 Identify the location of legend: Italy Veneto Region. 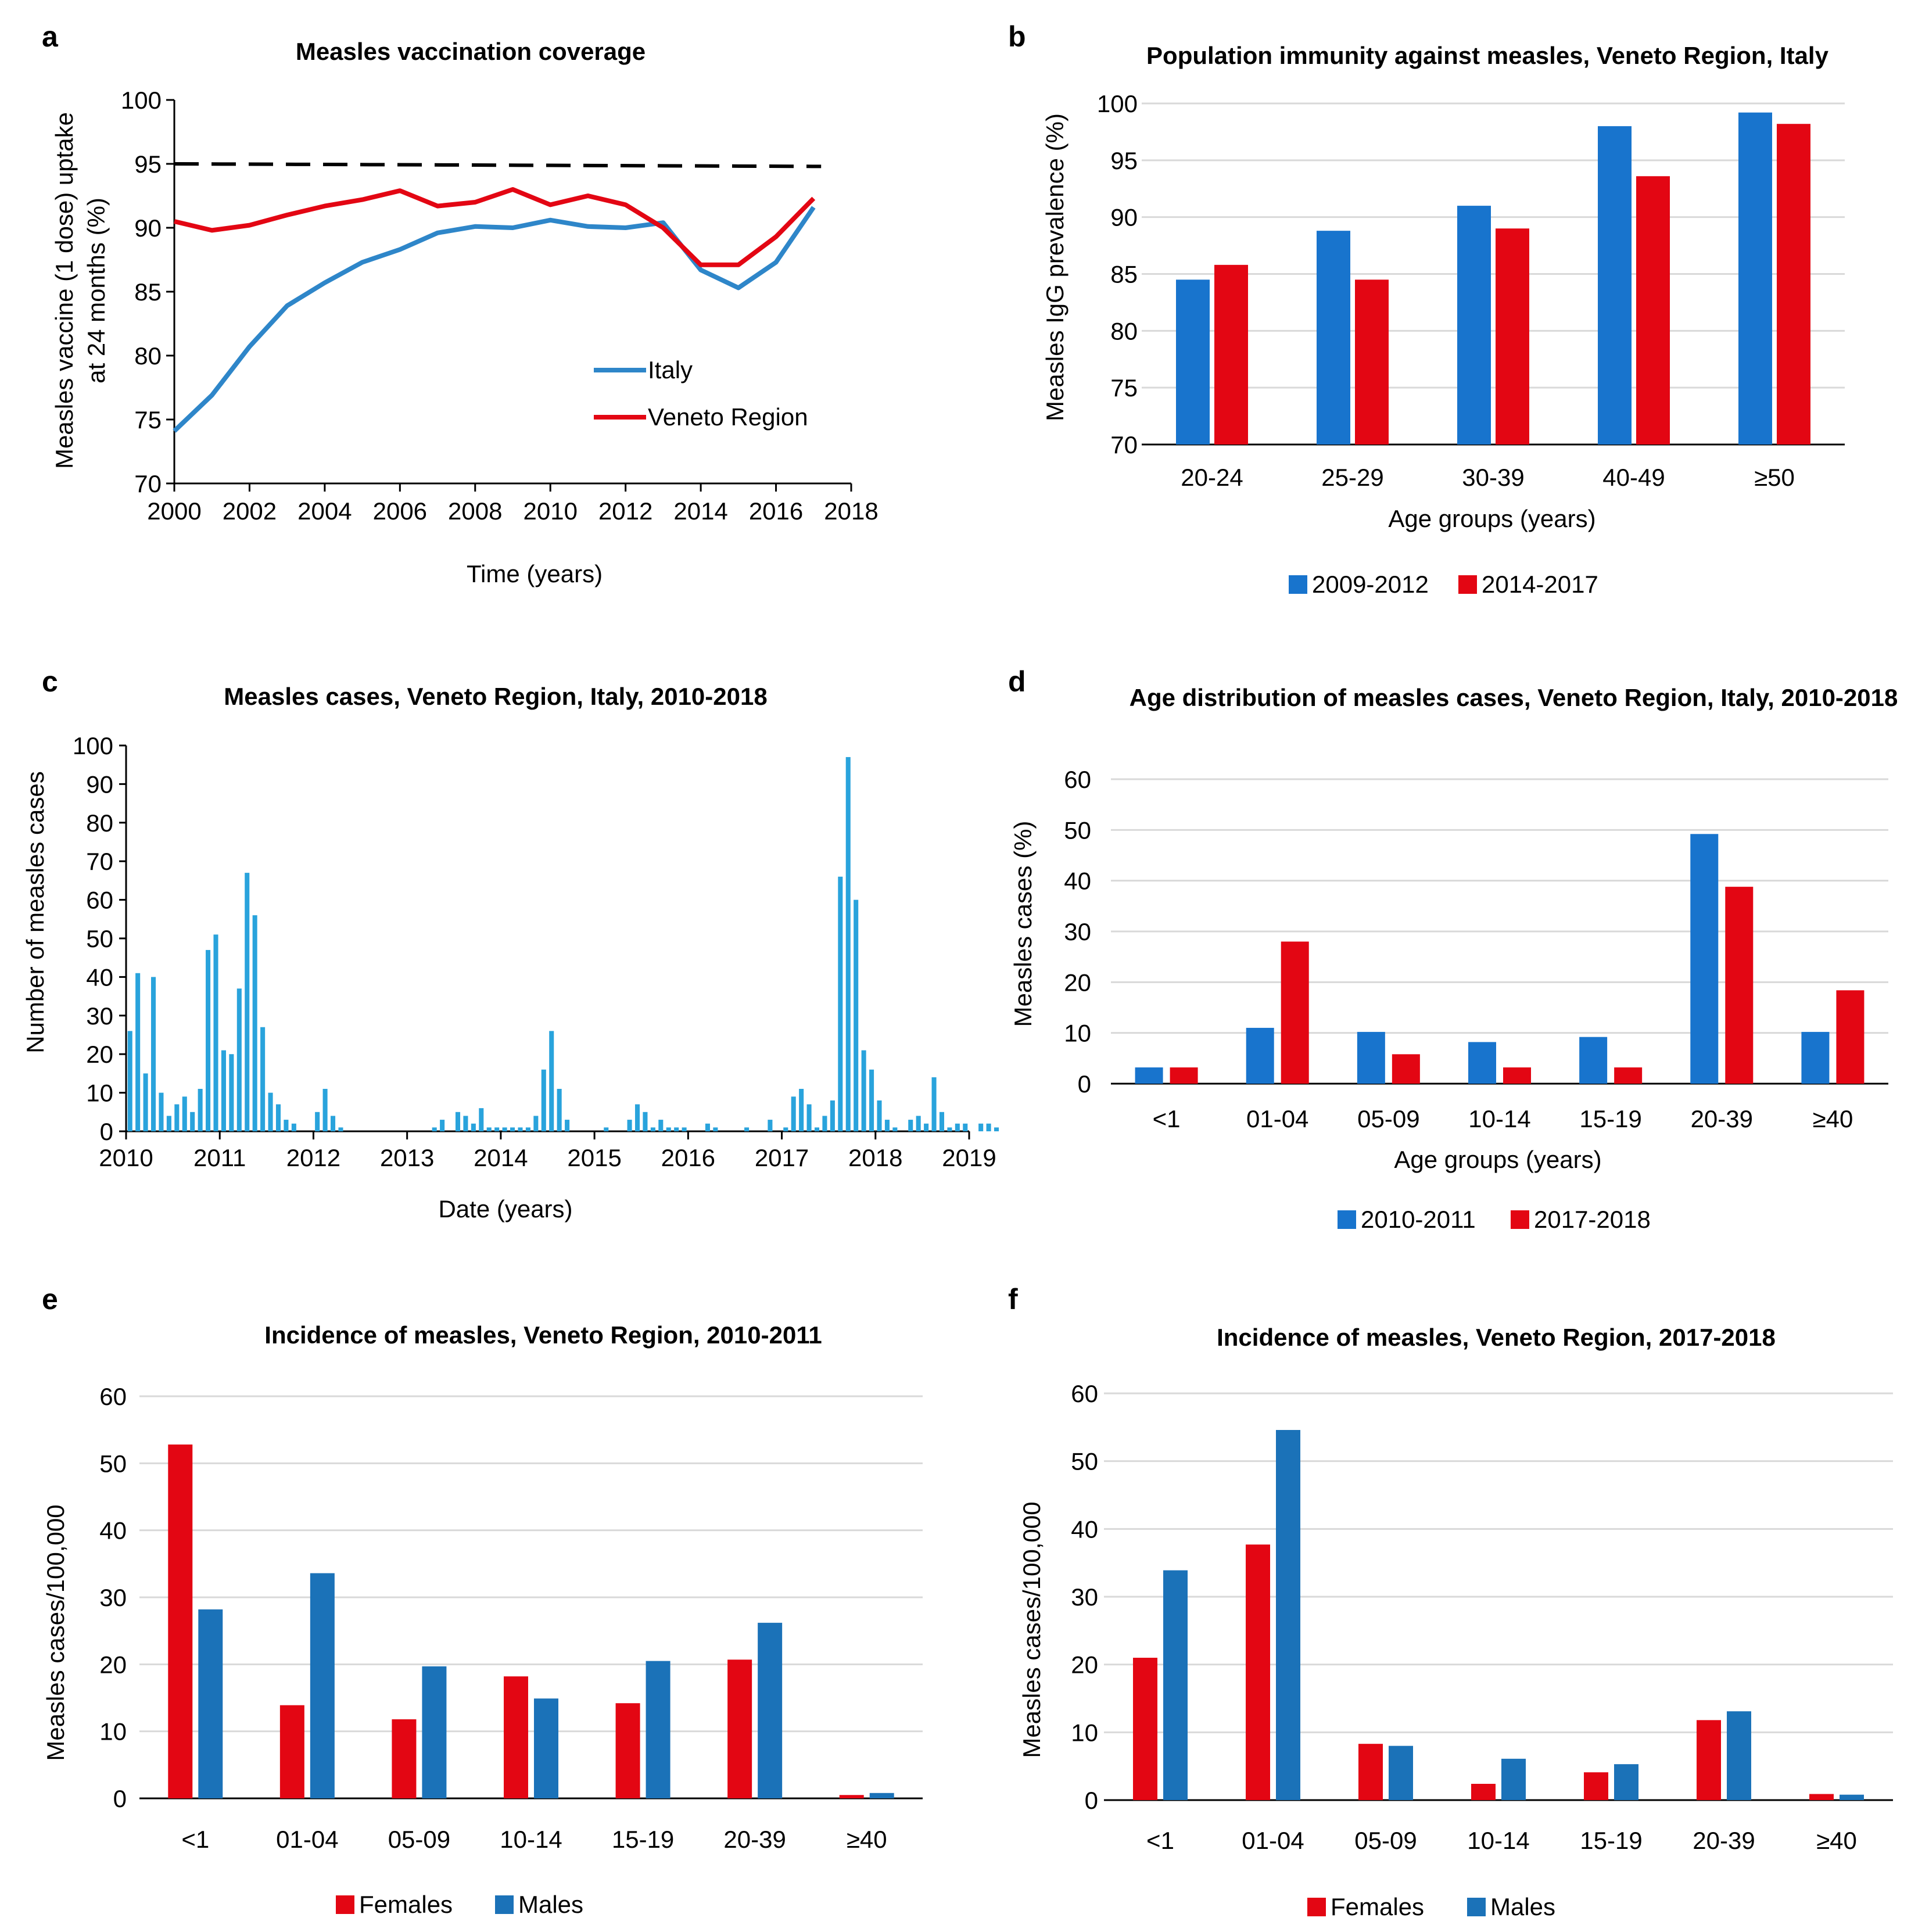
(701, 393).